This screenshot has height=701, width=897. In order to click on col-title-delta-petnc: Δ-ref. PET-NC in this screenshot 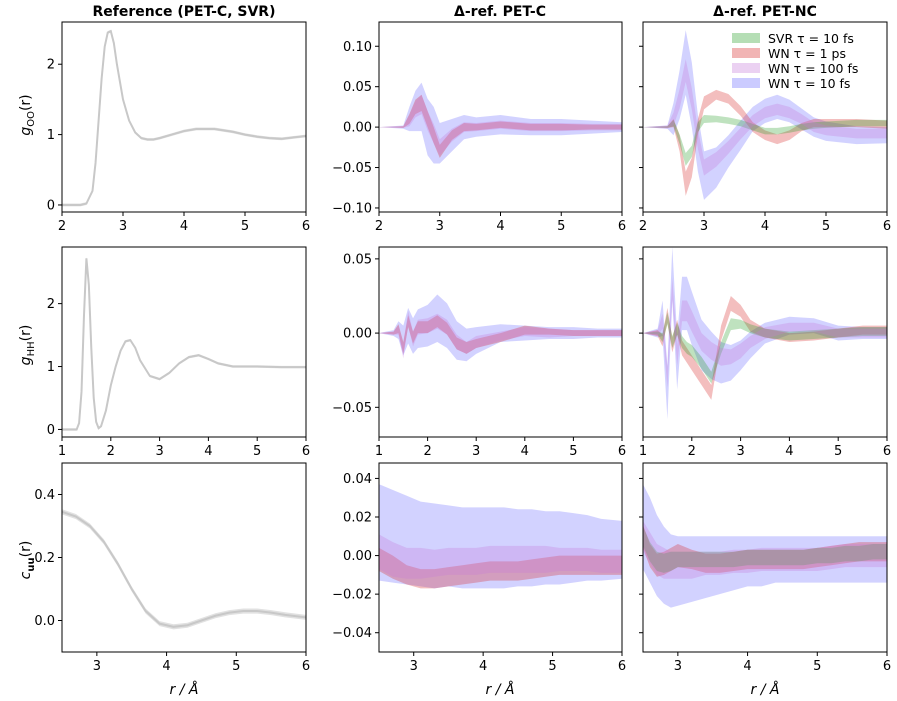, I will do `click(765, 12)`.